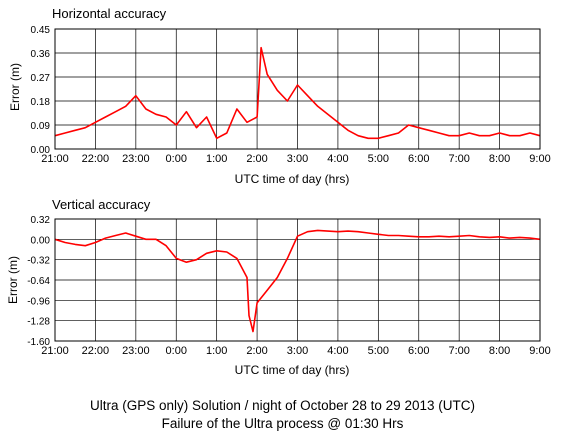 This screenshot has width=565, height=439. Describe the element at coordinates (38, 301) in the screenshot. I see `vertical-y-tick-label: -0.96` at that location.